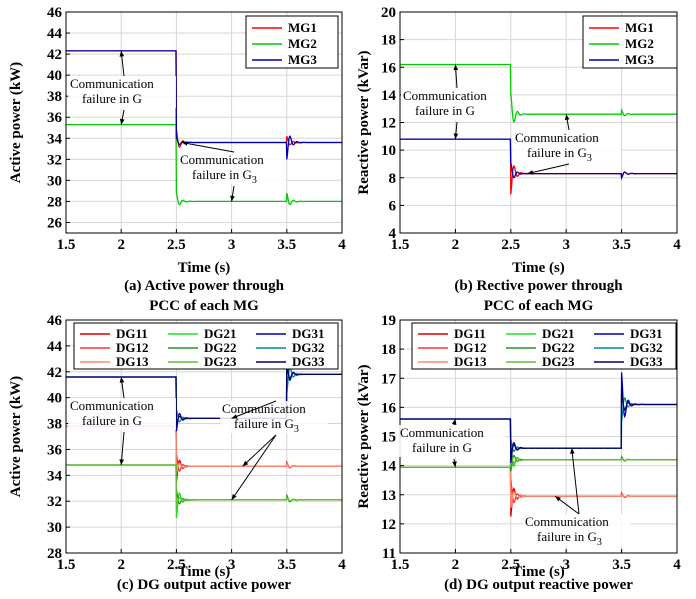 Image resolution: width=696 pixels, height=599 pixels. Describe the element at coordinates (538, 93) in the screenshot. I see `series-line-MG2` at that location.